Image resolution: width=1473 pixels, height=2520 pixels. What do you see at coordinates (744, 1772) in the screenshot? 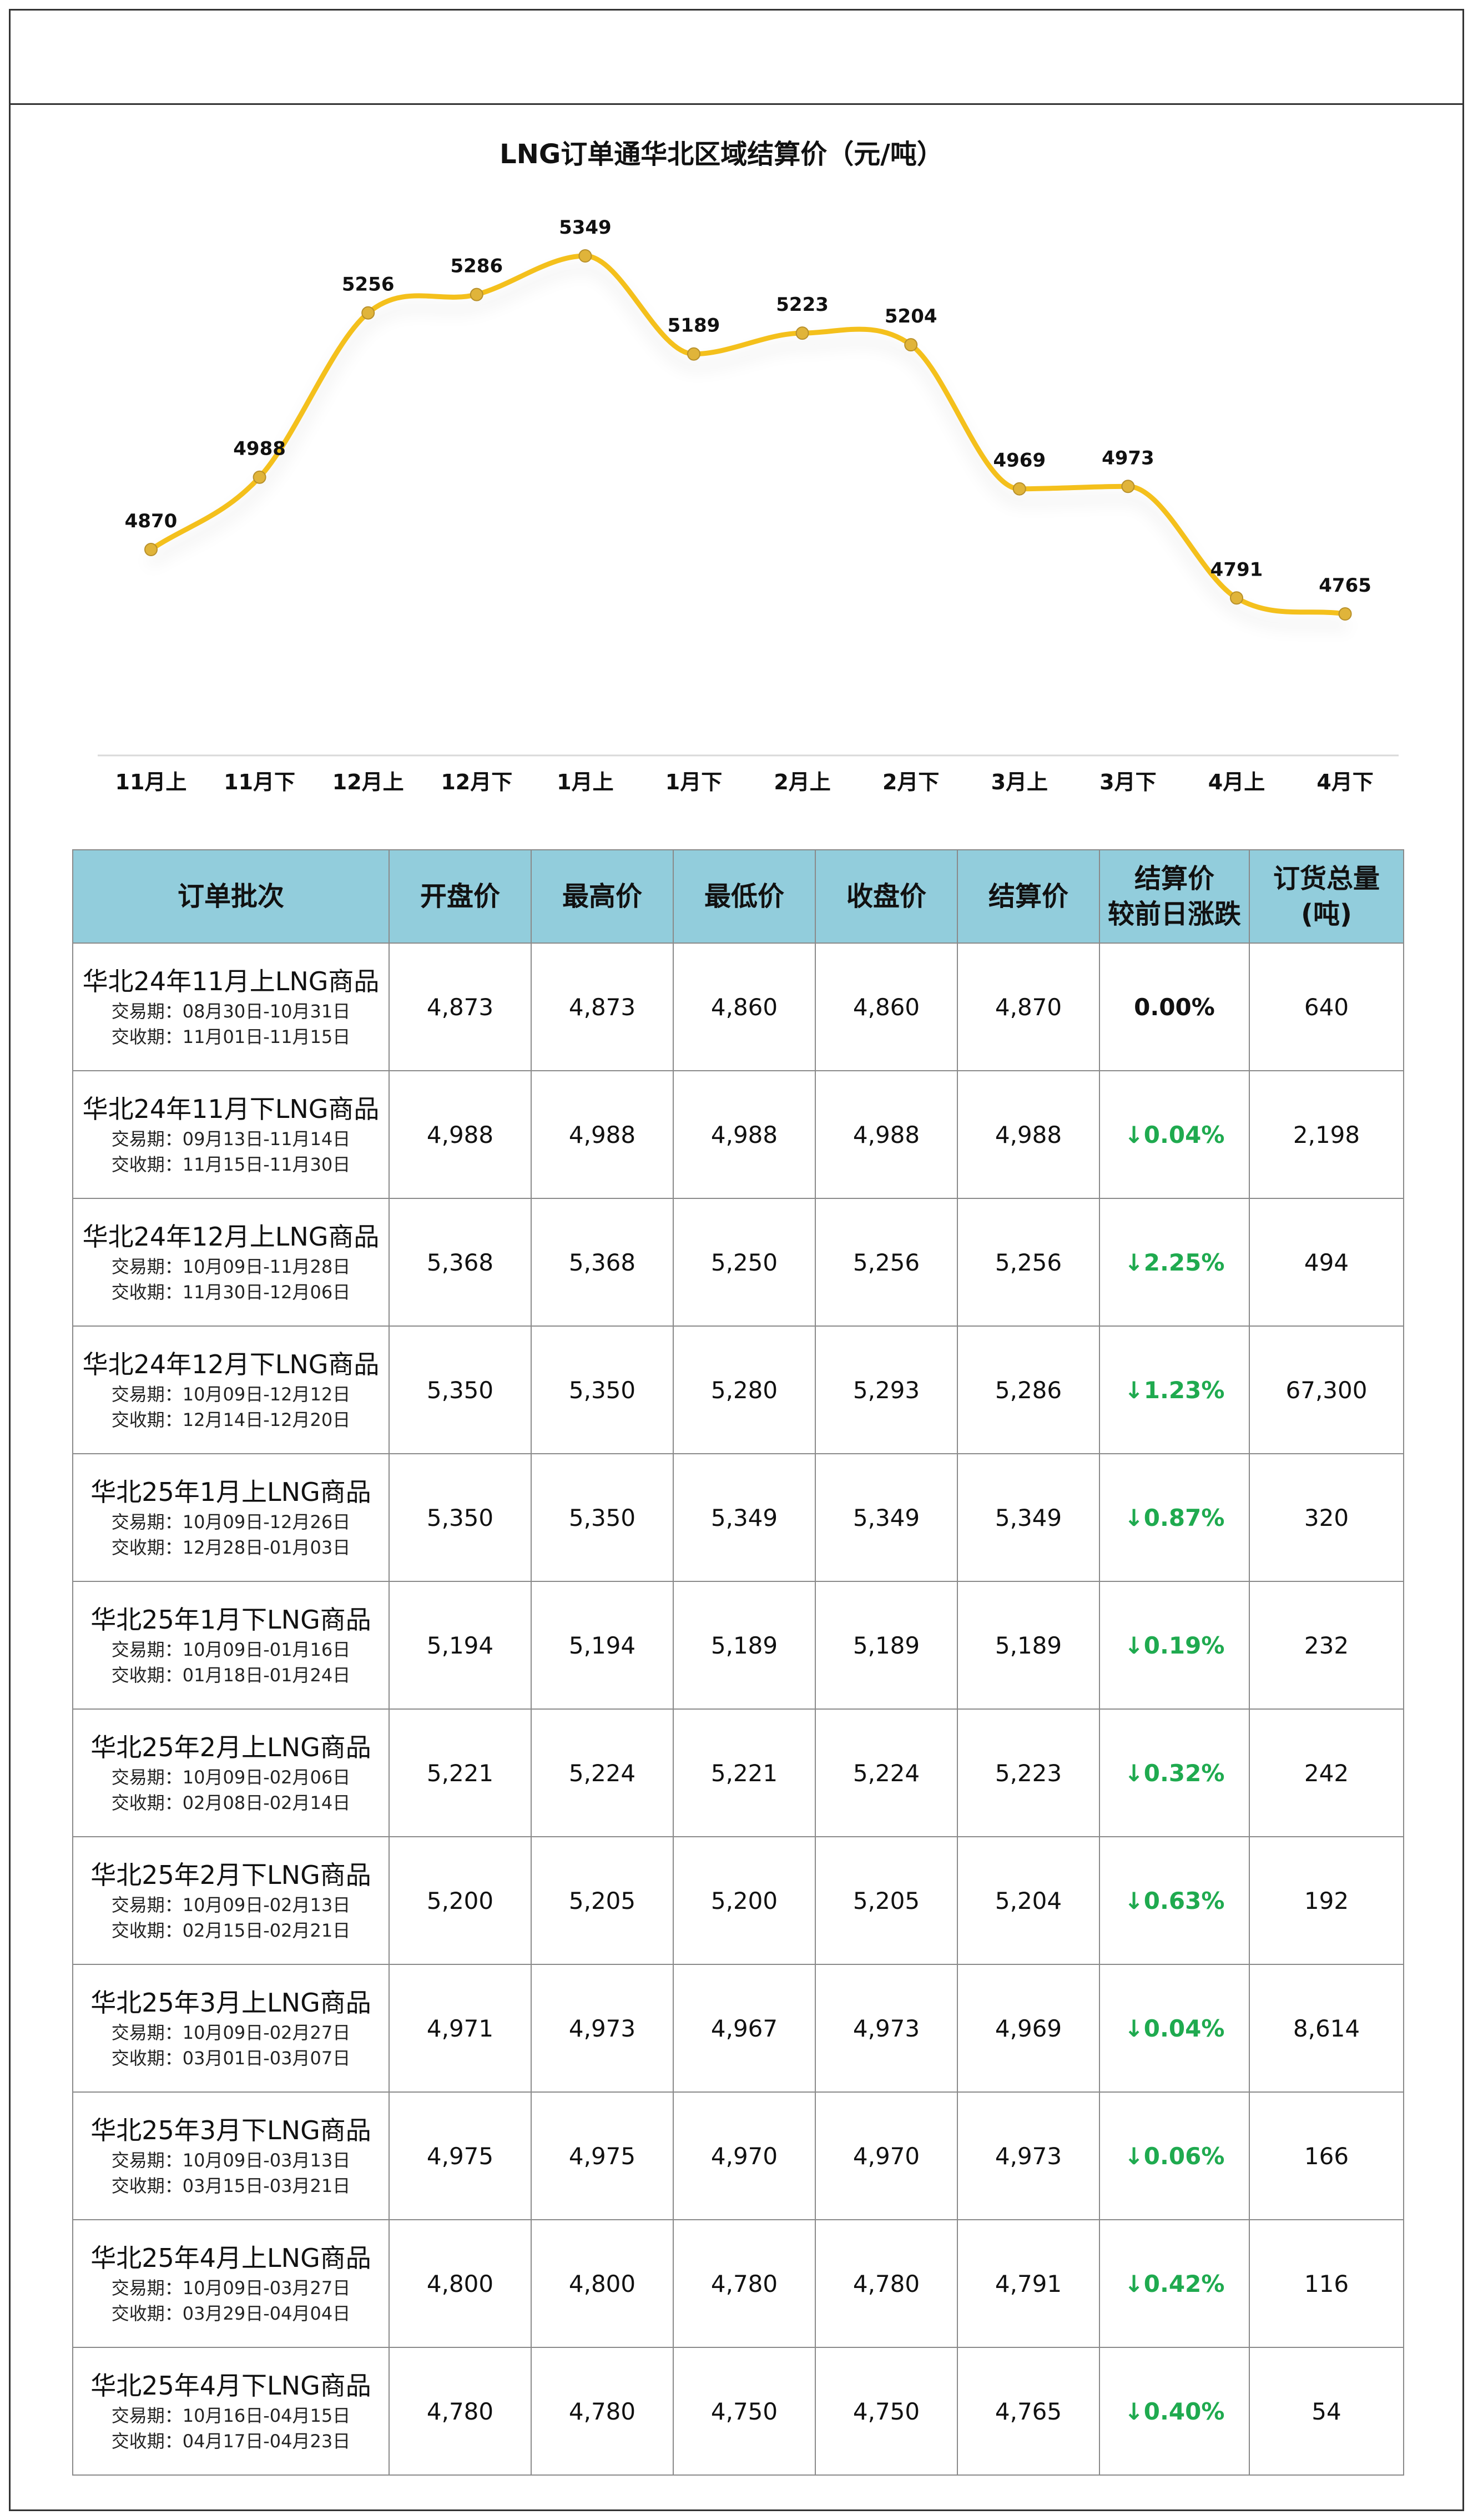
I see `low-cell: 5,221` at bounding box center [744, 1772].